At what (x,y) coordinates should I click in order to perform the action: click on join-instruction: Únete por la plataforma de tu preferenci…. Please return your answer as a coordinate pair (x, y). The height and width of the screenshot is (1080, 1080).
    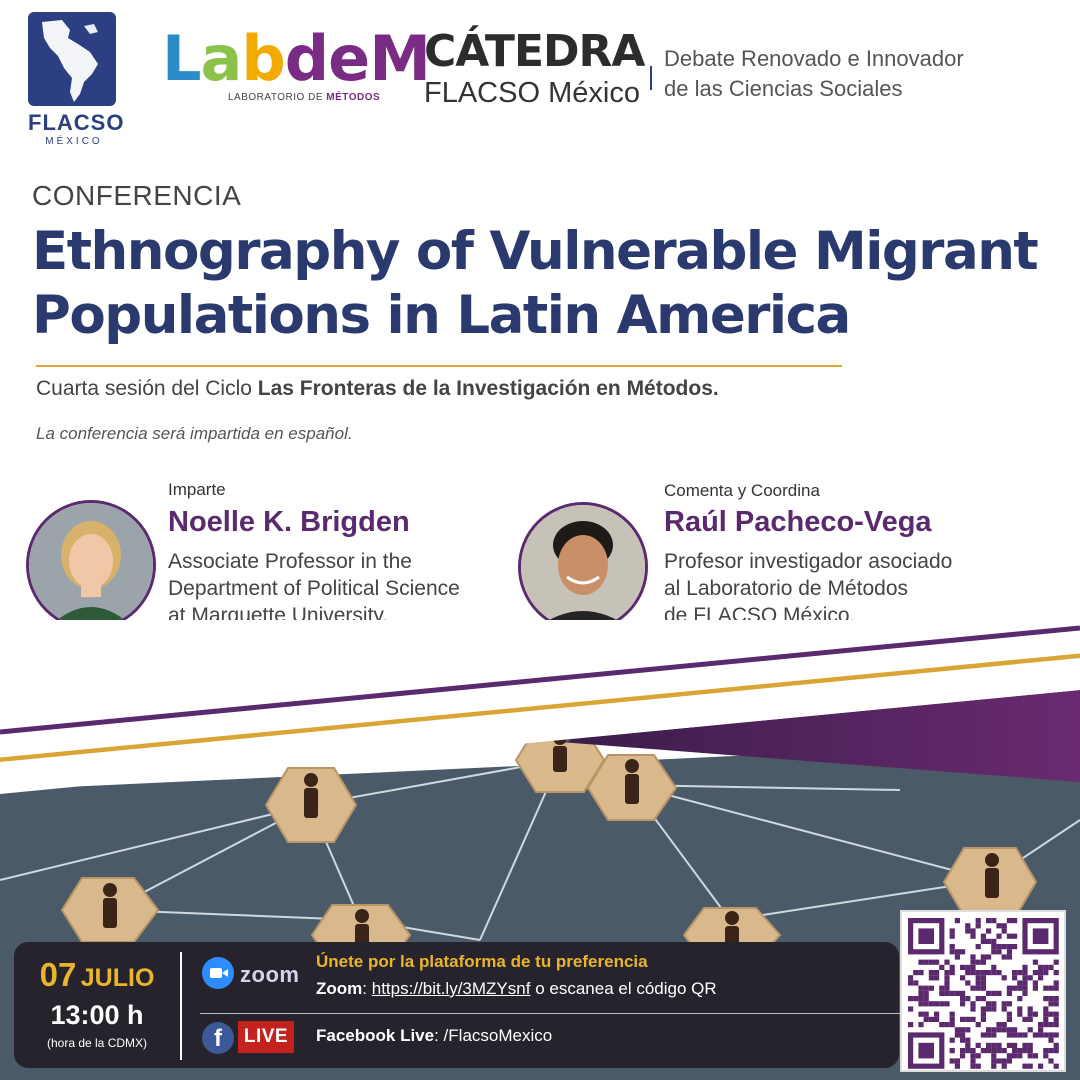
    Looking at the image, I should click on (482, 961).